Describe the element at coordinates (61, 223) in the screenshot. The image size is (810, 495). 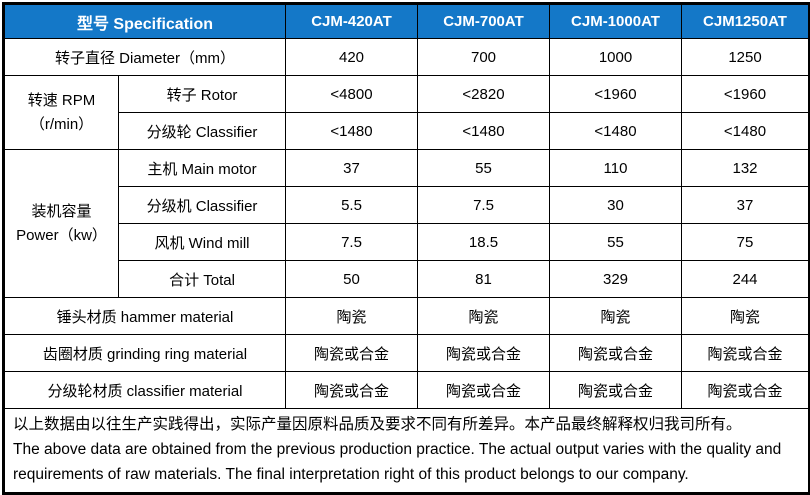
I see `power-group-label: 装机容量 Power（kw）` at that location.